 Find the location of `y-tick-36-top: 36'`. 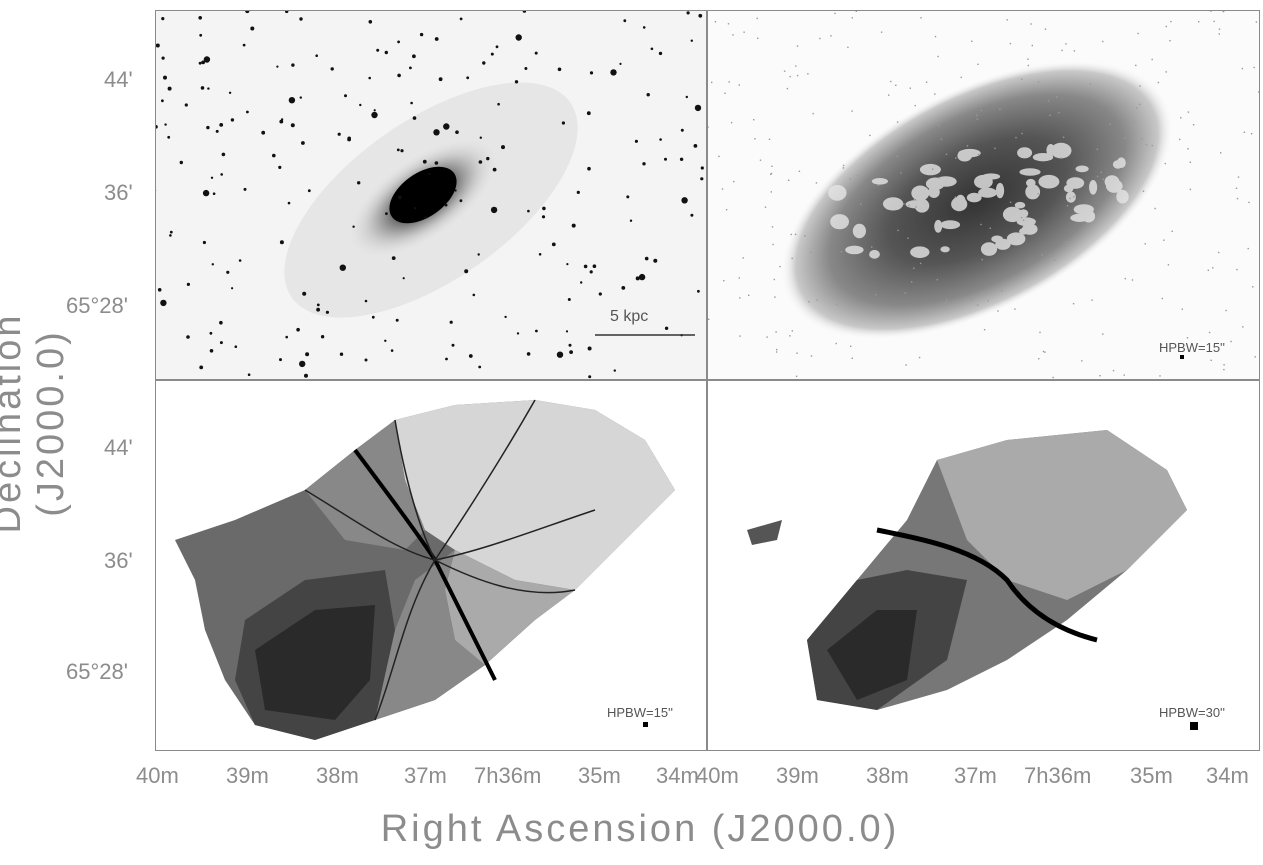

y-tick-36-top: 36' is located at coordinates (118, 192).